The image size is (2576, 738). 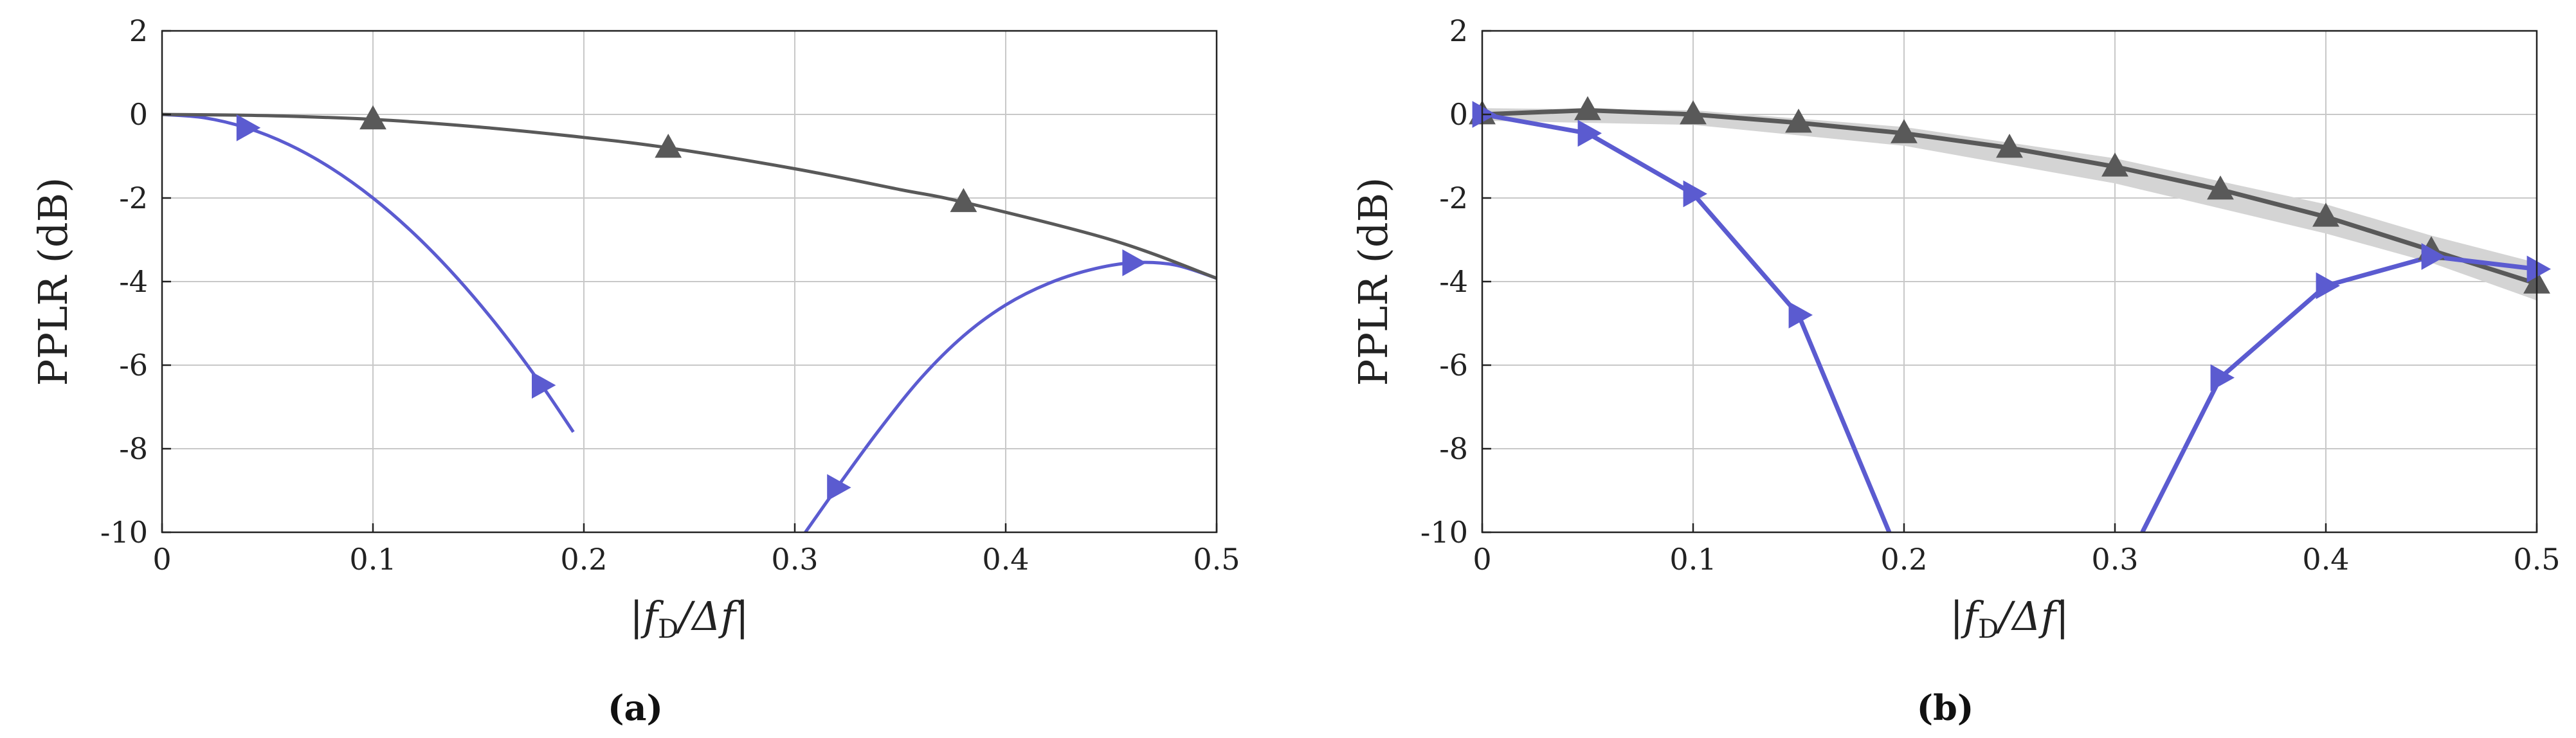 What do you see at coordinates (1945, 708) in the screenshot?
I see `panel-caption: (b)` at bounding box center [1945, 708].